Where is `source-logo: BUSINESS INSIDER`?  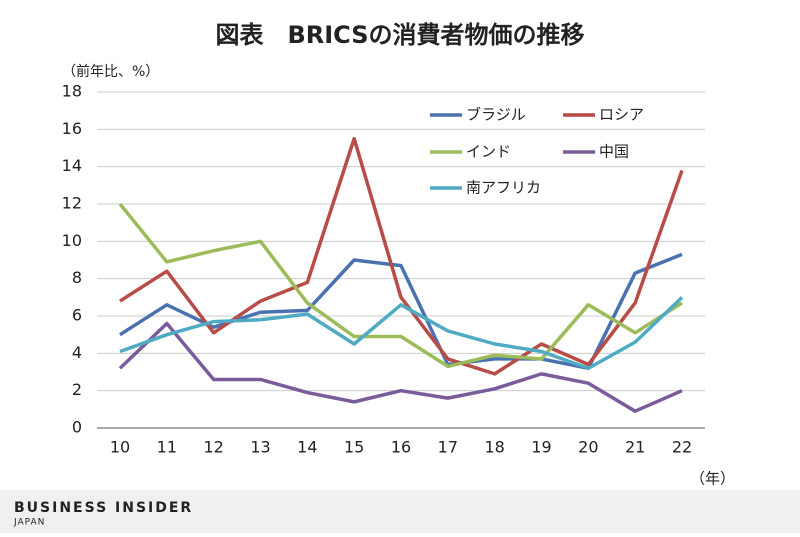 source-logo: BUSINESS INSIDER is located at coordinates (103, 508).